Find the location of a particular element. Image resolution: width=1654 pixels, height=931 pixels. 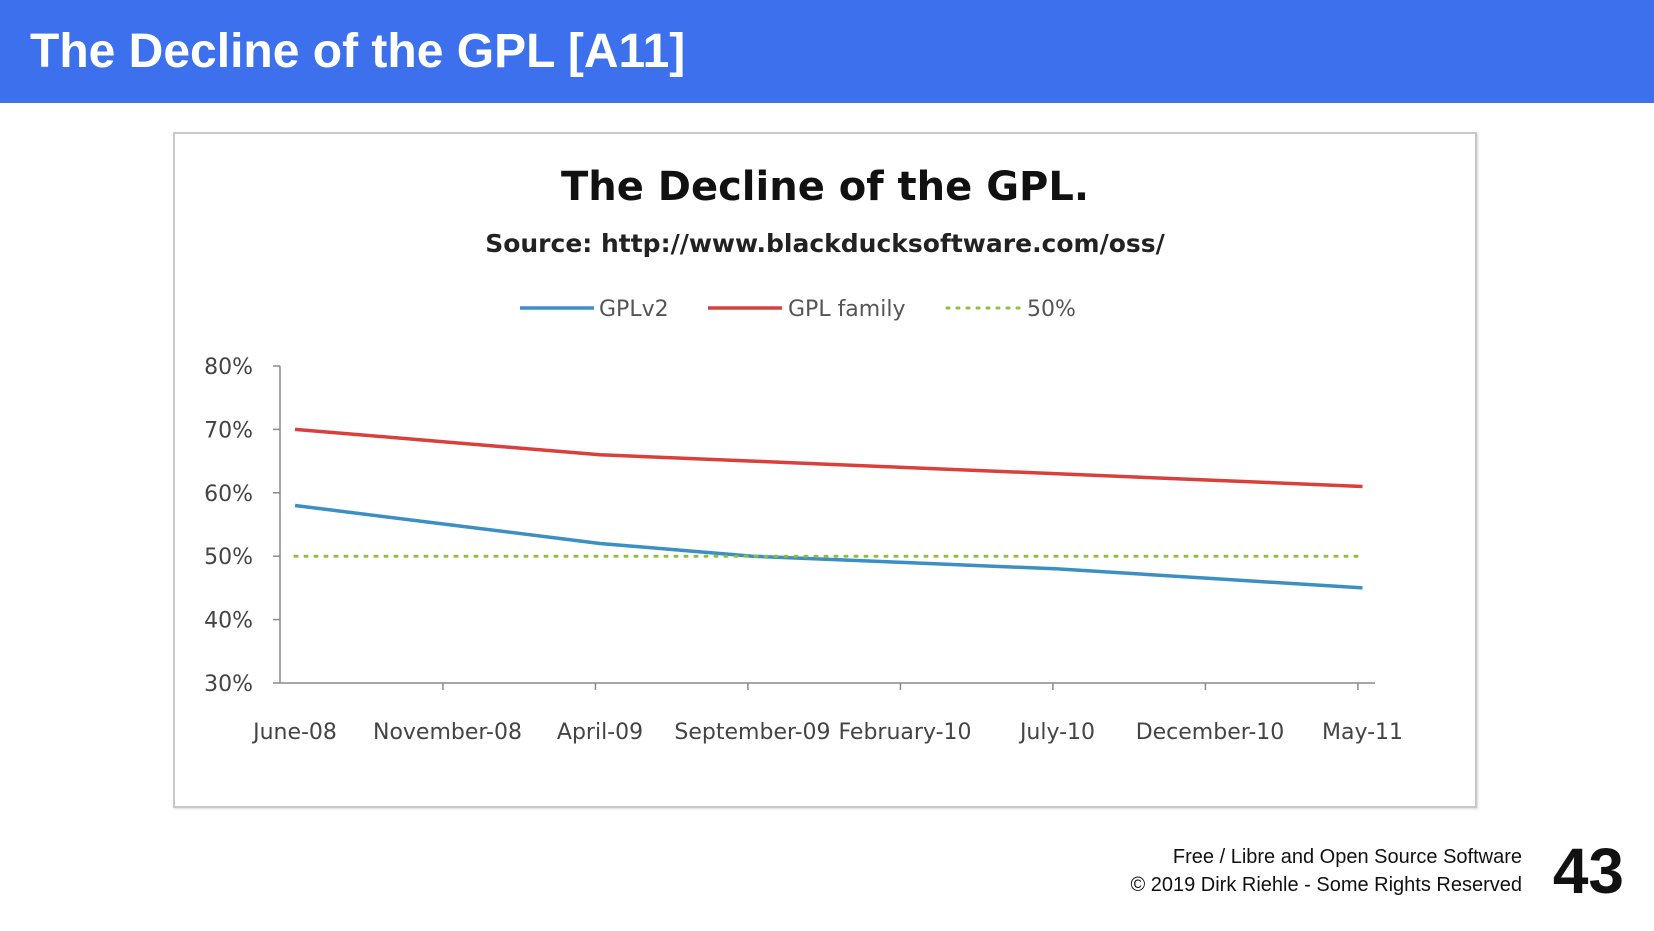

x-tick-label-november-08: November-08 is located at coordinates (447, 732).